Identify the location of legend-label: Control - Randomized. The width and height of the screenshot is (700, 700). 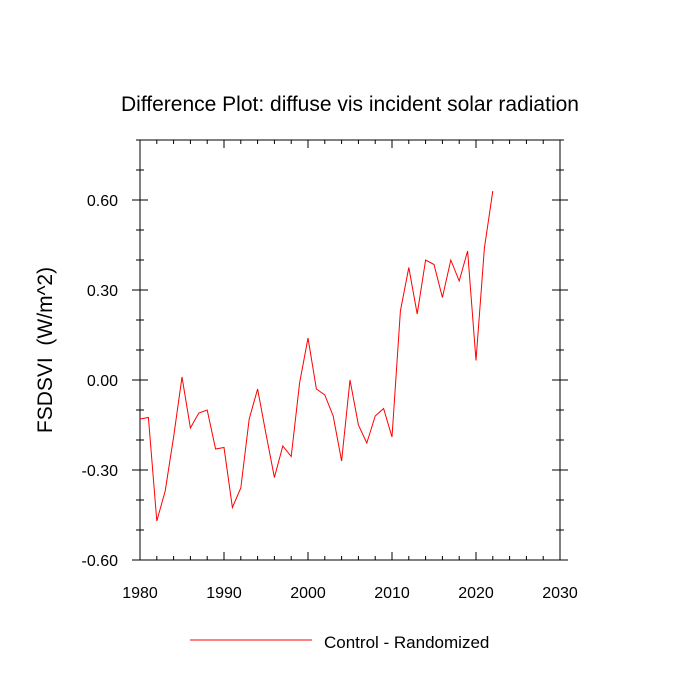
(406, 642).